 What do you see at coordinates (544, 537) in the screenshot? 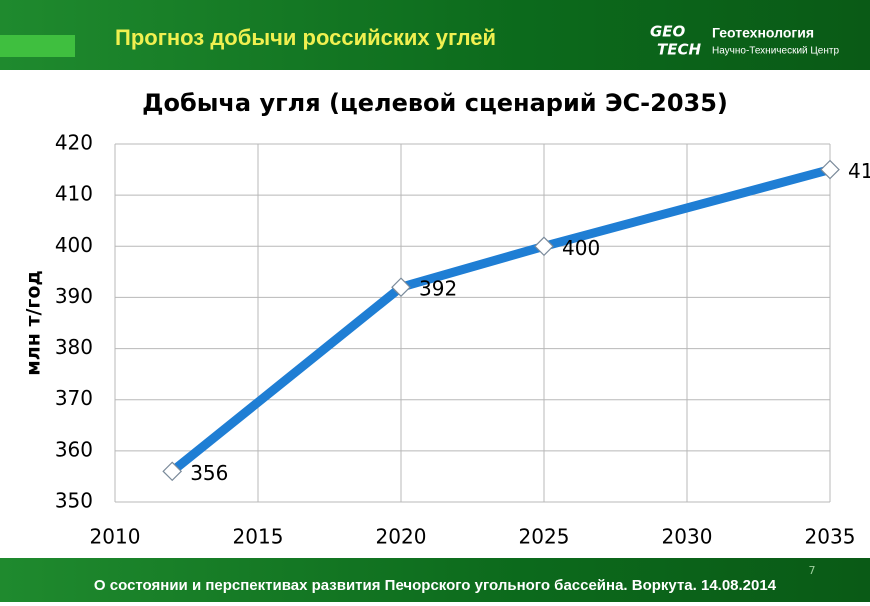
I see `x-tick-label: 2025` at bounding box center [544, 537].